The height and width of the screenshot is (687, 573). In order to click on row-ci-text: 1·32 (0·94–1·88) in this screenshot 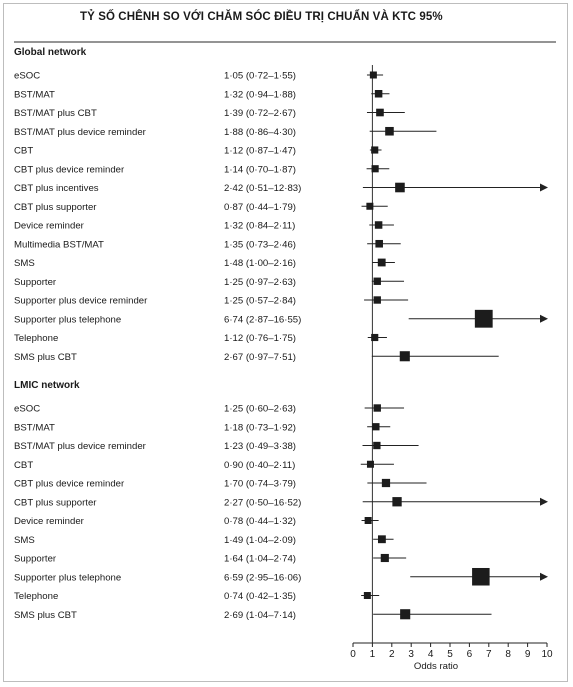, I will do `click(260, 94)`.